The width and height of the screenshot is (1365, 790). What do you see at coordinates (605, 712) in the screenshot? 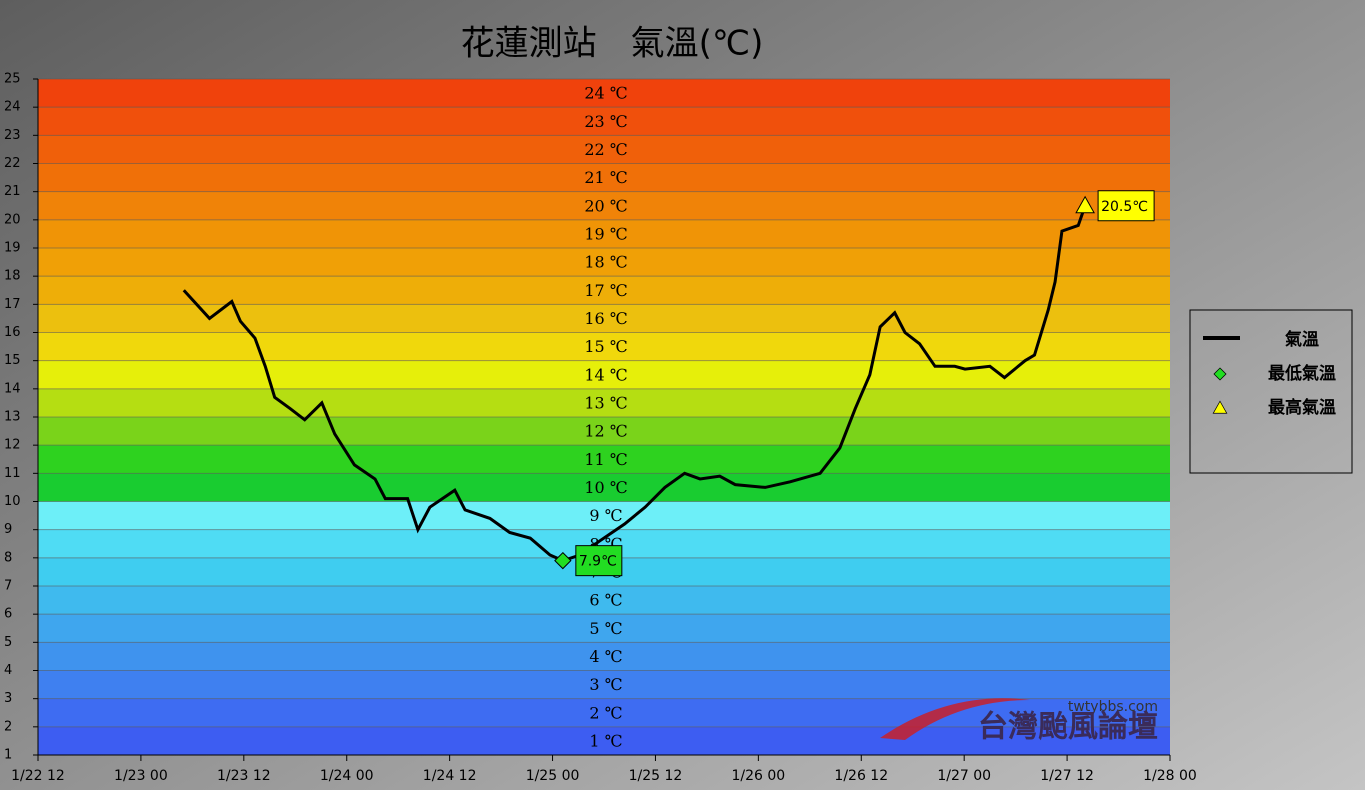
I see `band-label: 2 ℃` at bounding box center [605, 712].